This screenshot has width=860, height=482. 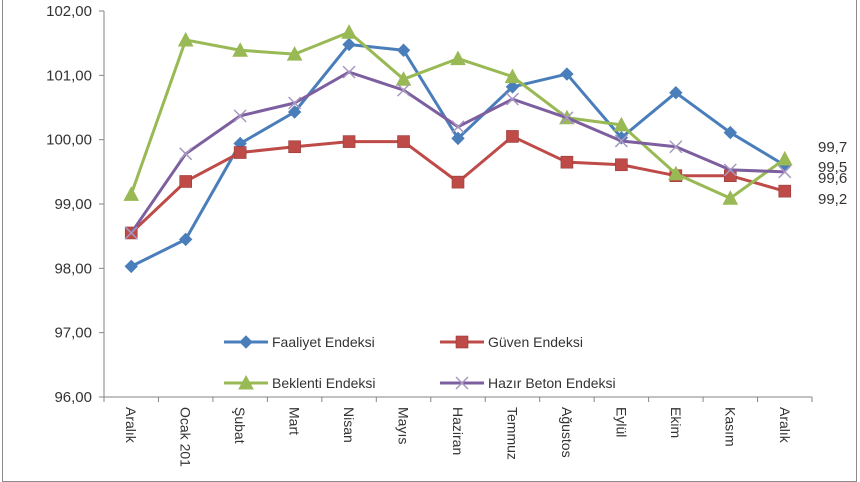 I want to click on x-tick-label: Ocak 201, so click(x=186, y=437).